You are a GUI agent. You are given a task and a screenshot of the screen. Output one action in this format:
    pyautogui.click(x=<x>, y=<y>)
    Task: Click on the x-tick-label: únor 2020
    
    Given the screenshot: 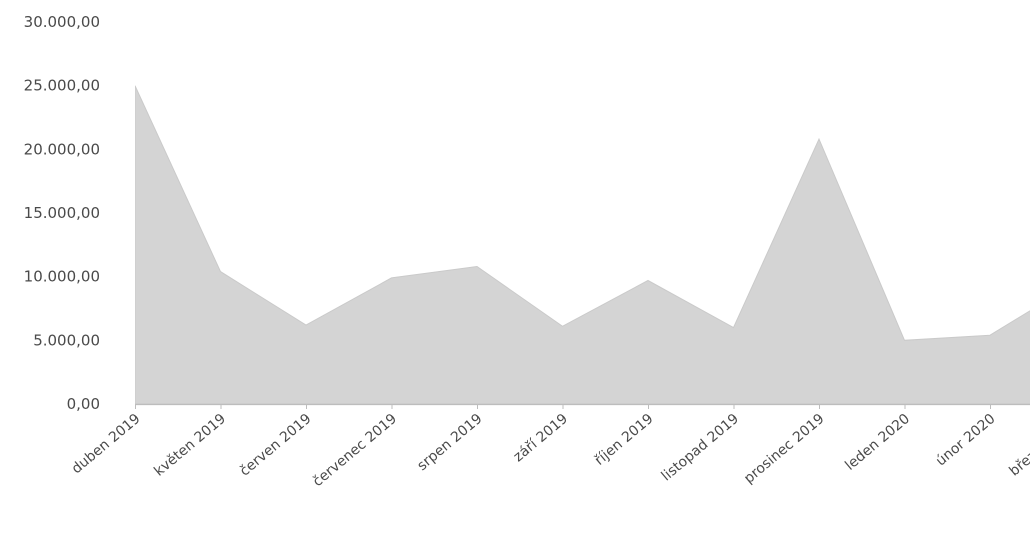 What is the action you would take?
    pyautogui.click(x=966, y=440)
    